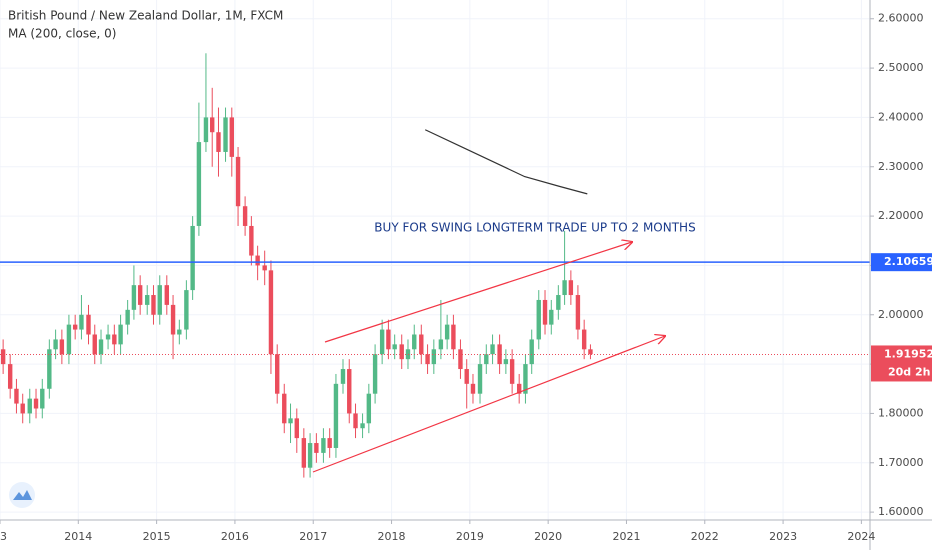 Image resolution: width=932 pixels, height=550 pixels. What do you see at coordinates (783, 536) in the screenshot?
I see `x-tick-label: 2023` at bounding box center [783, 536].